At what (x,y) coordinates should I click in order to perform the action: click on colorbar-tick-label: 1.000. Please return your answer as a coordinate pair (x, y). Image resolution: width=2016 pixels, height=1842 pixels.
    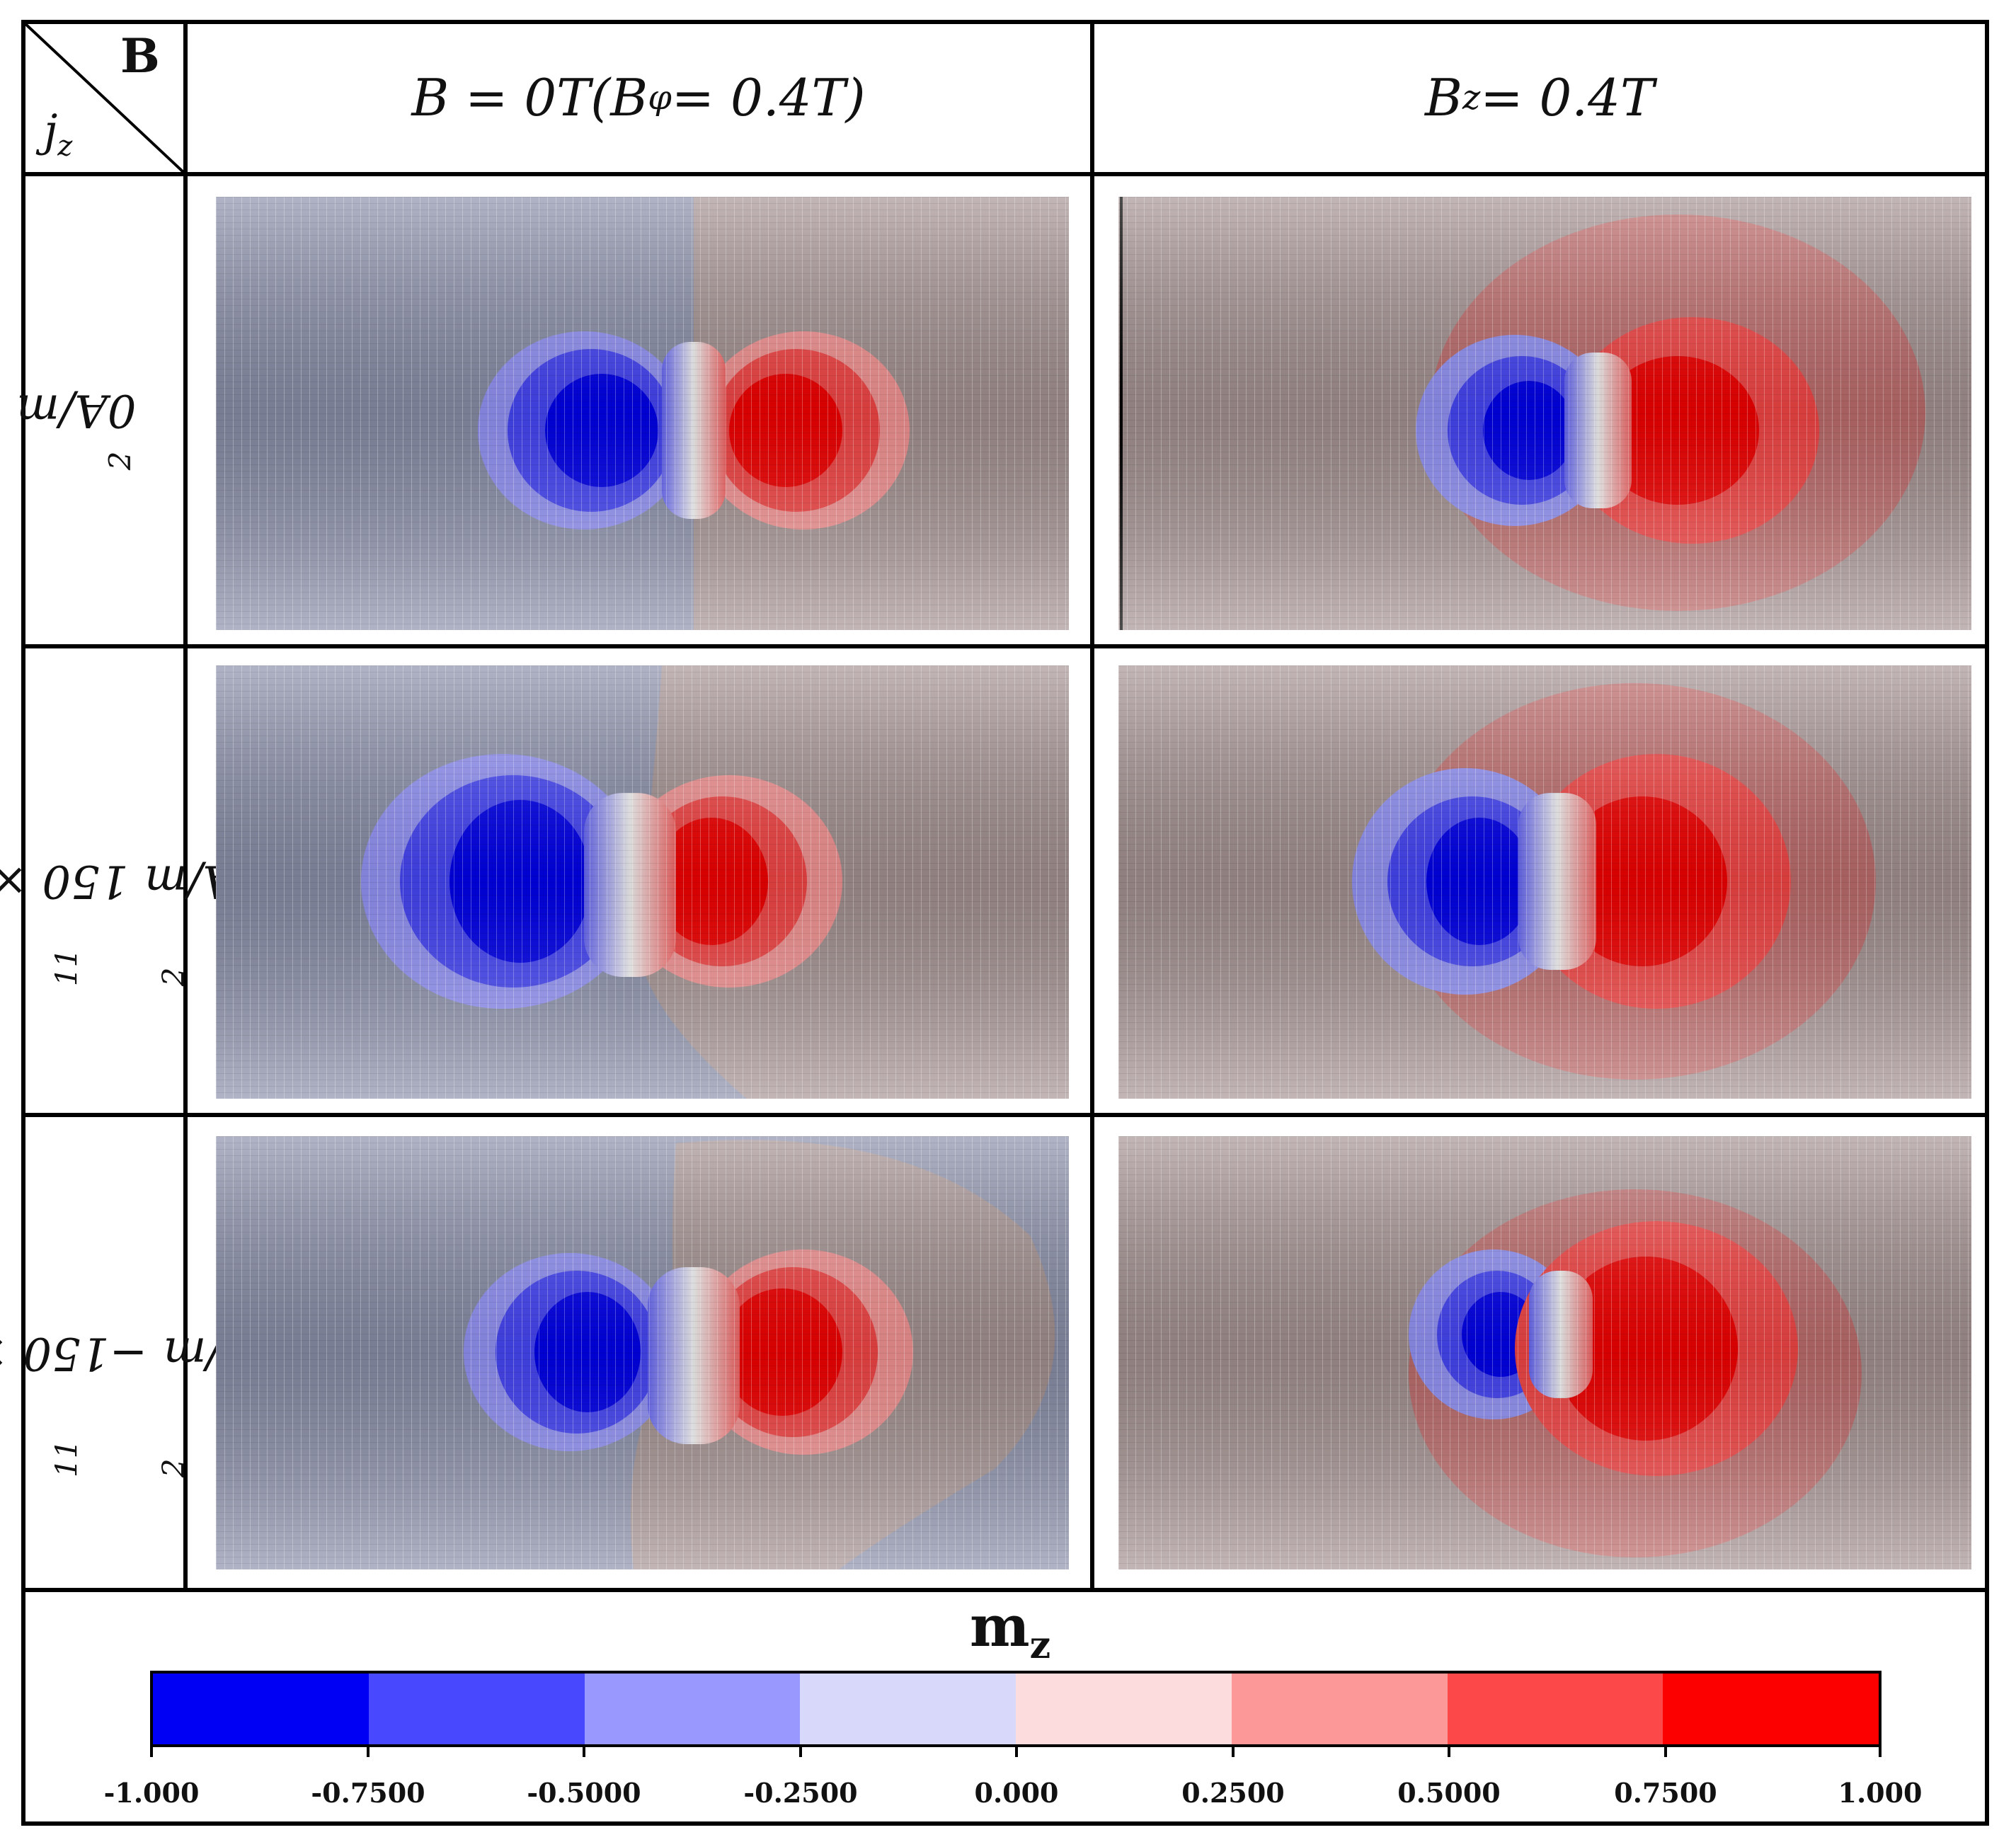
    Looking at the image, I should click on (1880, 1793).